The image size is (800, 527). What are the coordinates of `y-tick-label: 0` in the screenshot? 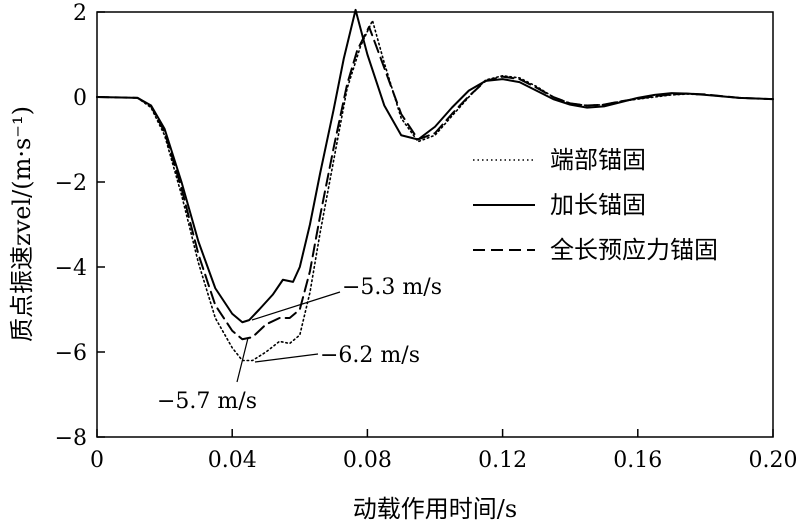 It's located at (80, 98).